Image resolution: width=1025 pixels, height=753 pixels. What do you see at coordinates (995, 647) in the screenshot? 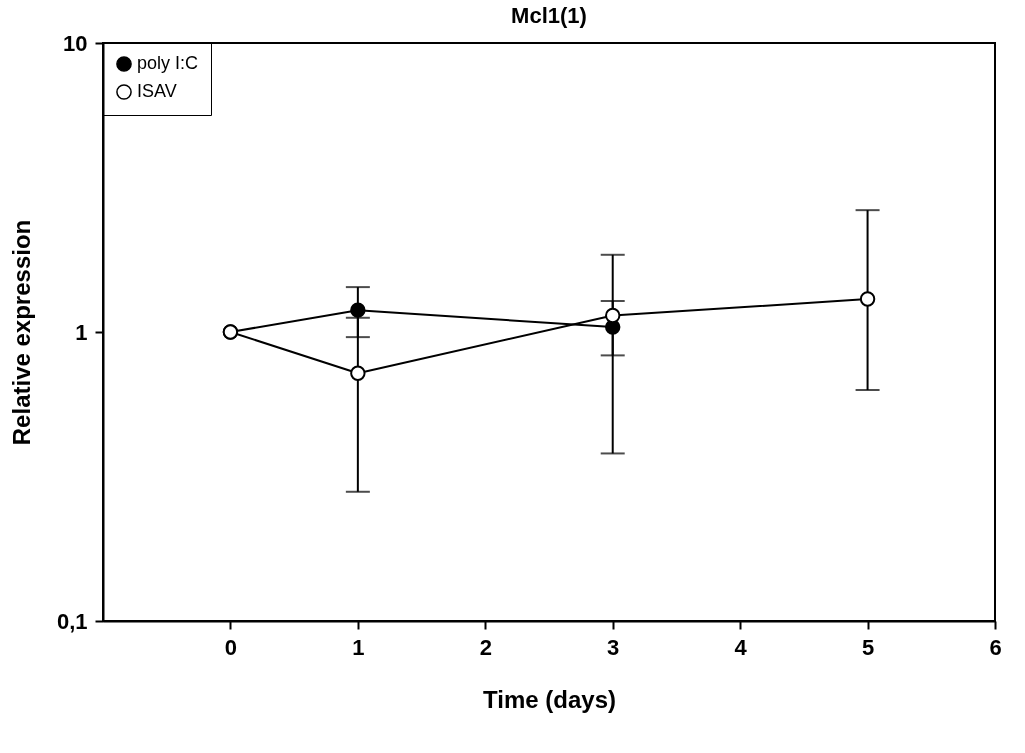
I see `x-tick-label: 6` at bounding box center [995, 647].